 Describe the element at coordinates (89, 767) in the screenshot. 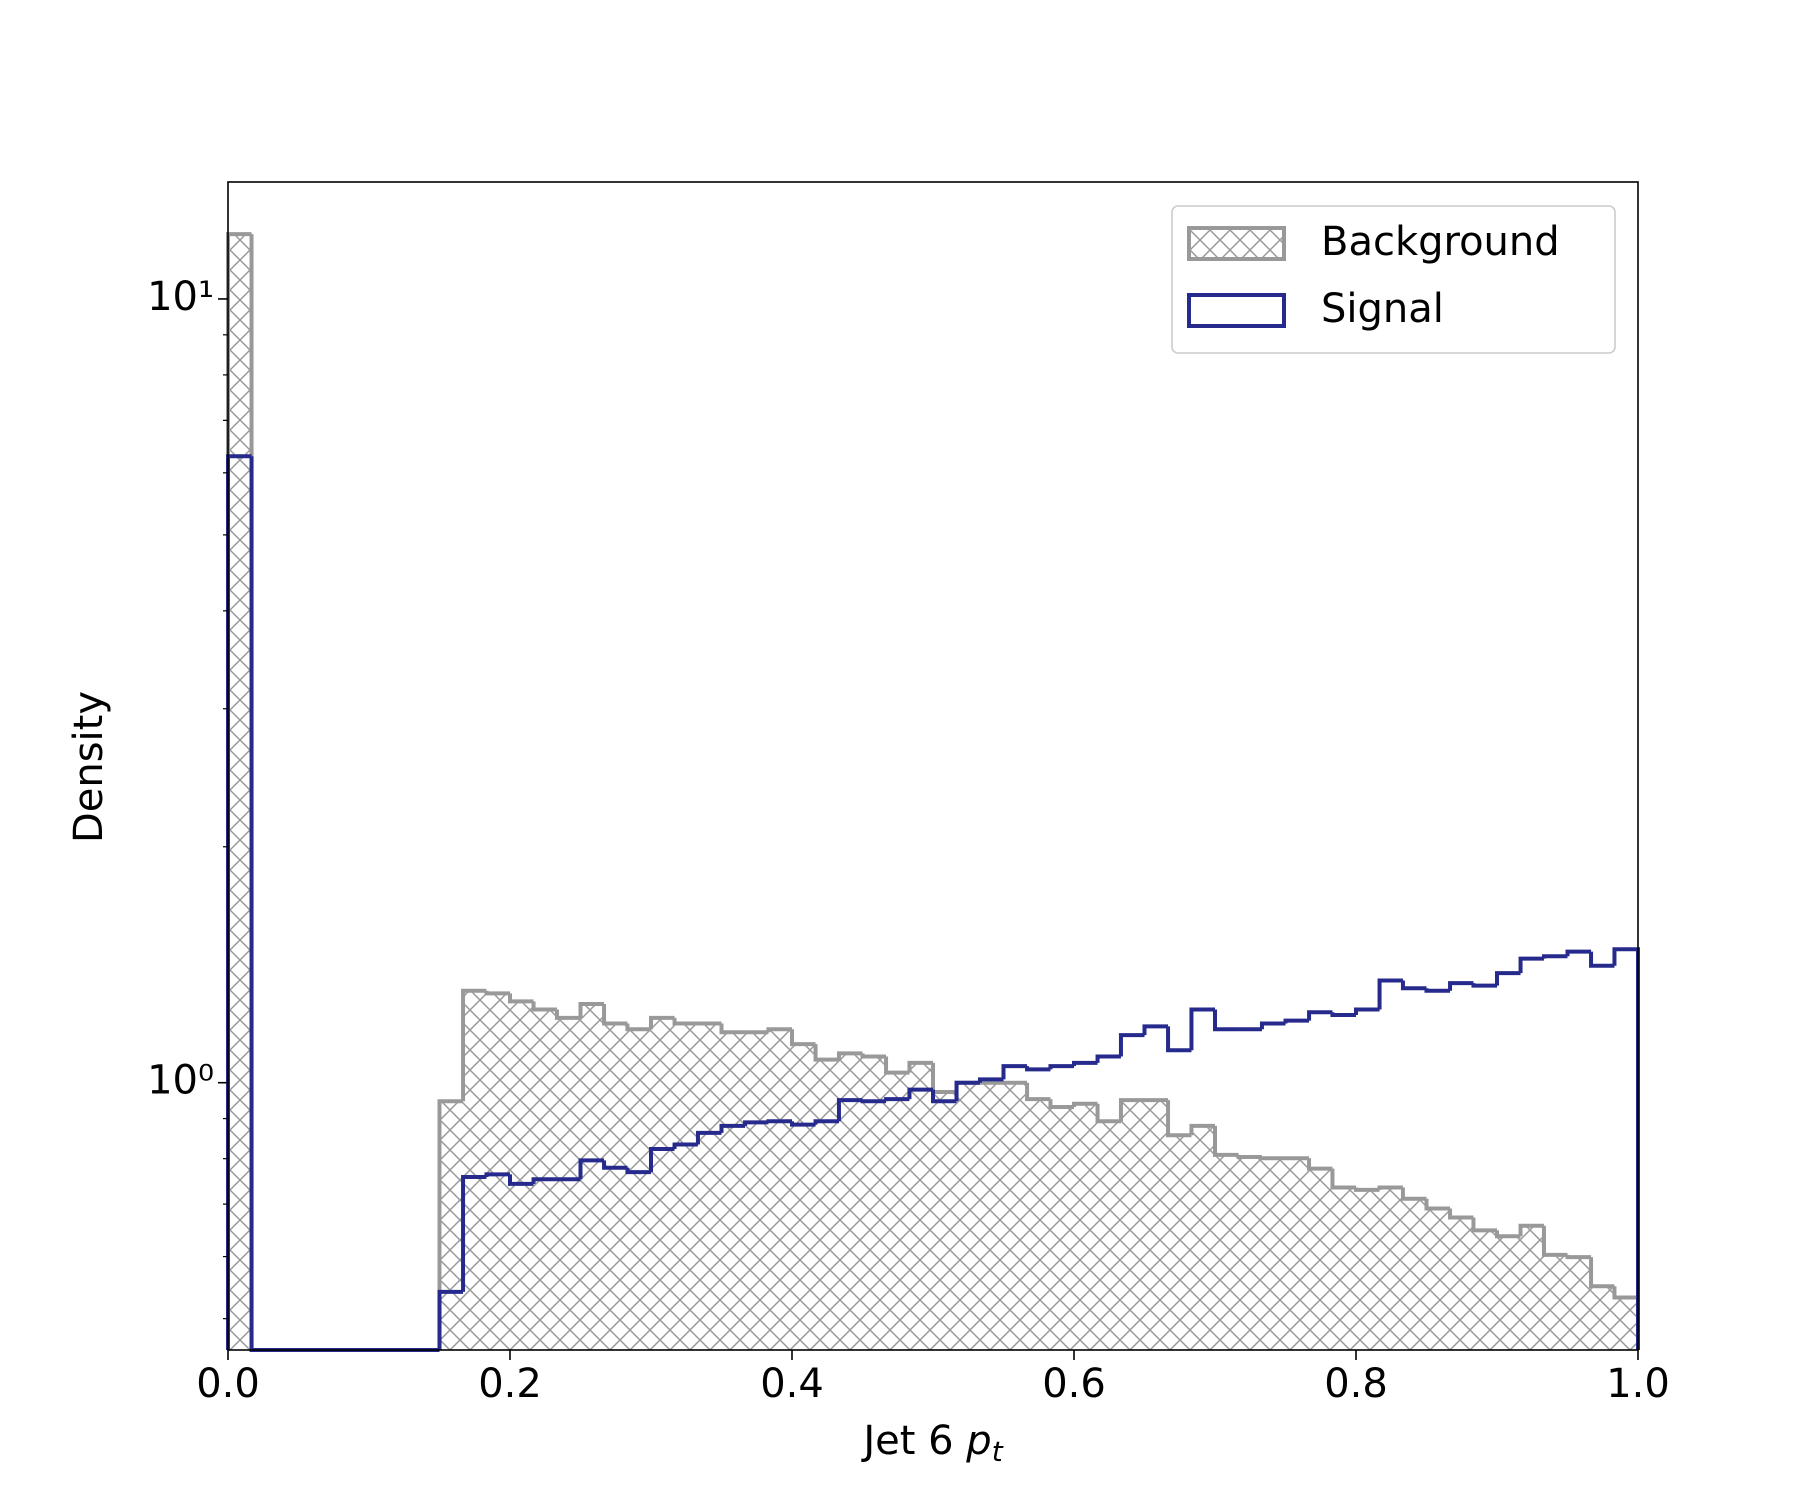

I see `y-axis-label: Density` at that location.